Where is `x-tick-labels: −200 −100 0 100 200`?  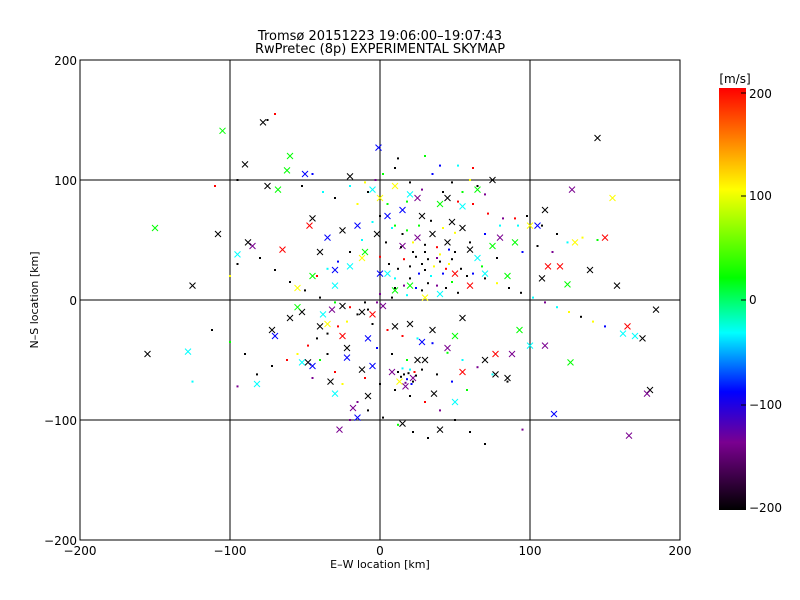 x-tick-labels: −200 −100 0 100 200 is located at coordinates (378, 551).